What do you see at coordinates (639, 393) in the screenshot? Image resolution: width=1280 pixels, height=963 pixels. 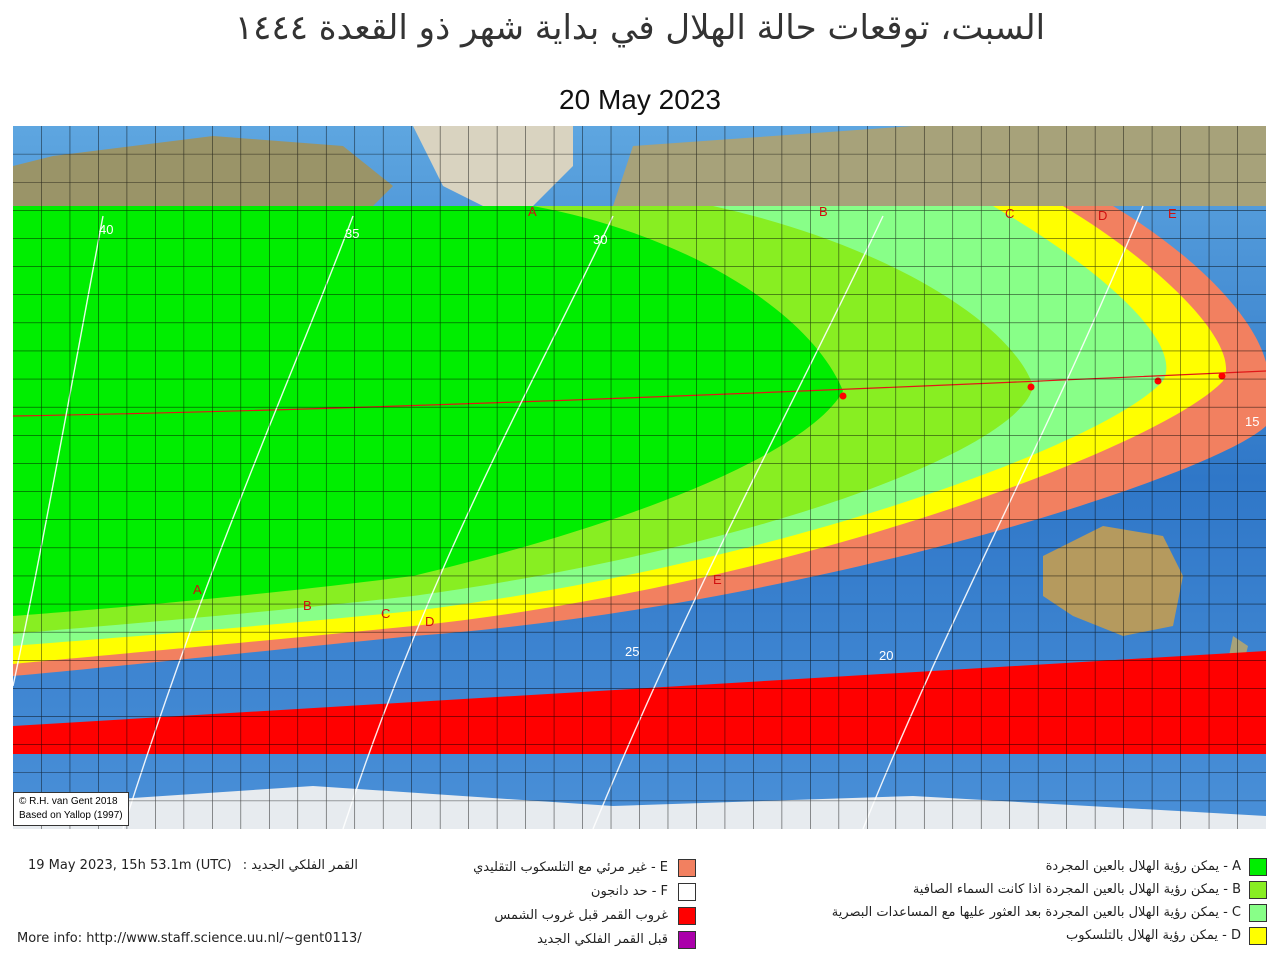 I see `ecliptic-line` at bounding box center [639, 393].